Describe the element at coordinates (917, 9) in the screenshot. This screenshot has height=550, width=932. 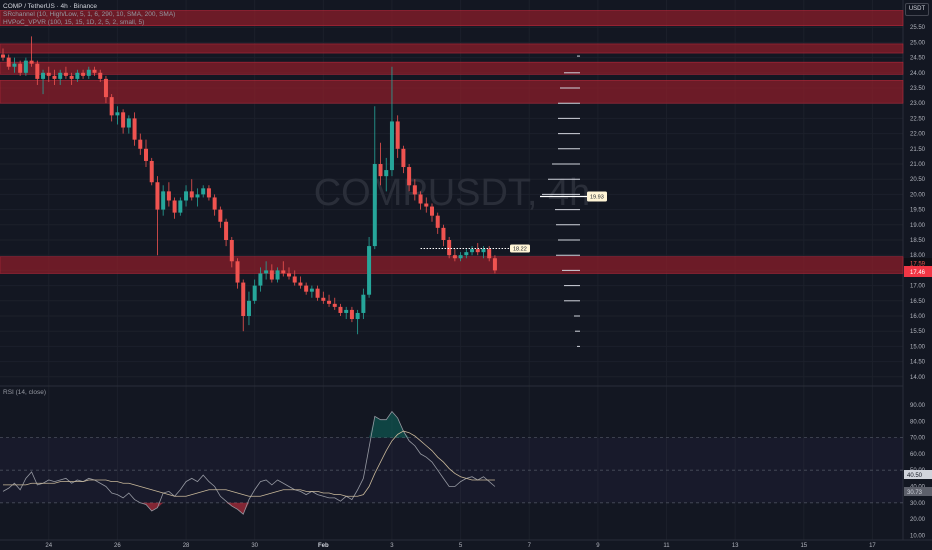
I see `currency-button: USDT` at that location.